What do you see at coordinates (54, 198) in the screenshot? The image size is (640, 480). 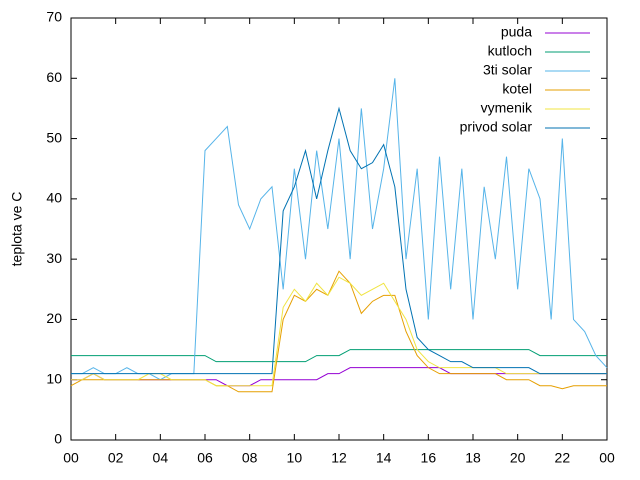 I see `y-tick-label: 40` at bounding box center [54, 198].